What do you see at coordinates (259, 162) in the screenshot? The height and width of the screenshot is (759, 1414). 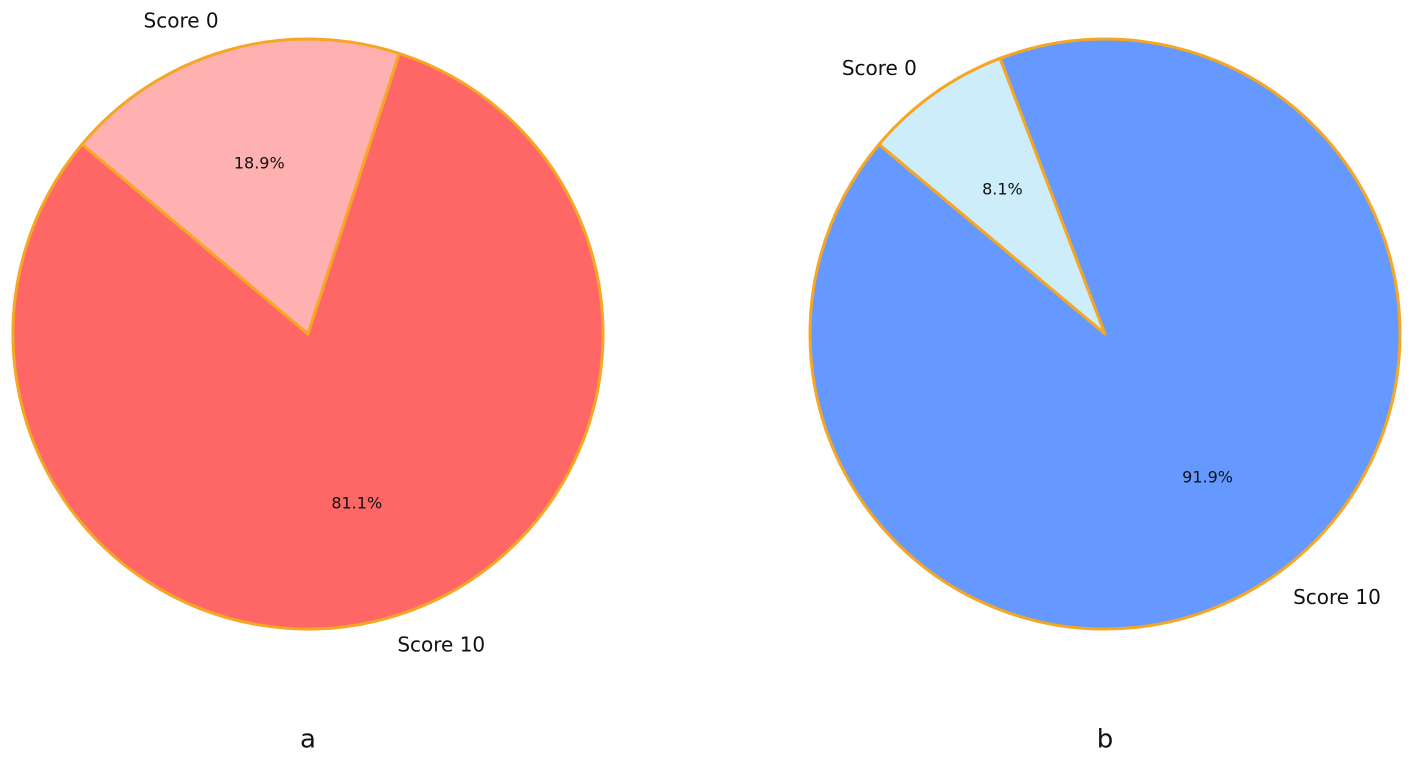 I see `value-label: 18.9%` at bounding box center [259, 162].